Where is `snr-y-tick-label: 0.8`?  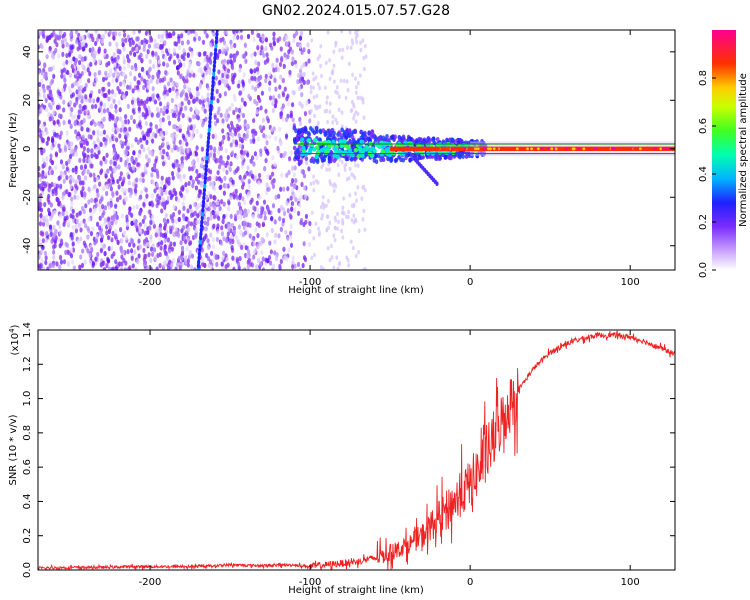 snr-y-tick-label: 0.8 is located at coordinates (27, 433).